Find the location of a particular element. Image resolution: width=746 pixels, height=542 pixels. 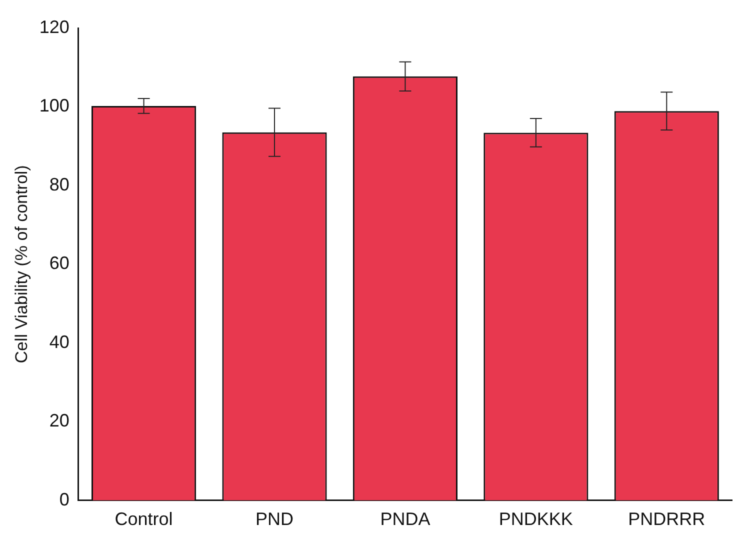

y-tick-label: 20 is located at coordinates (59, 420).